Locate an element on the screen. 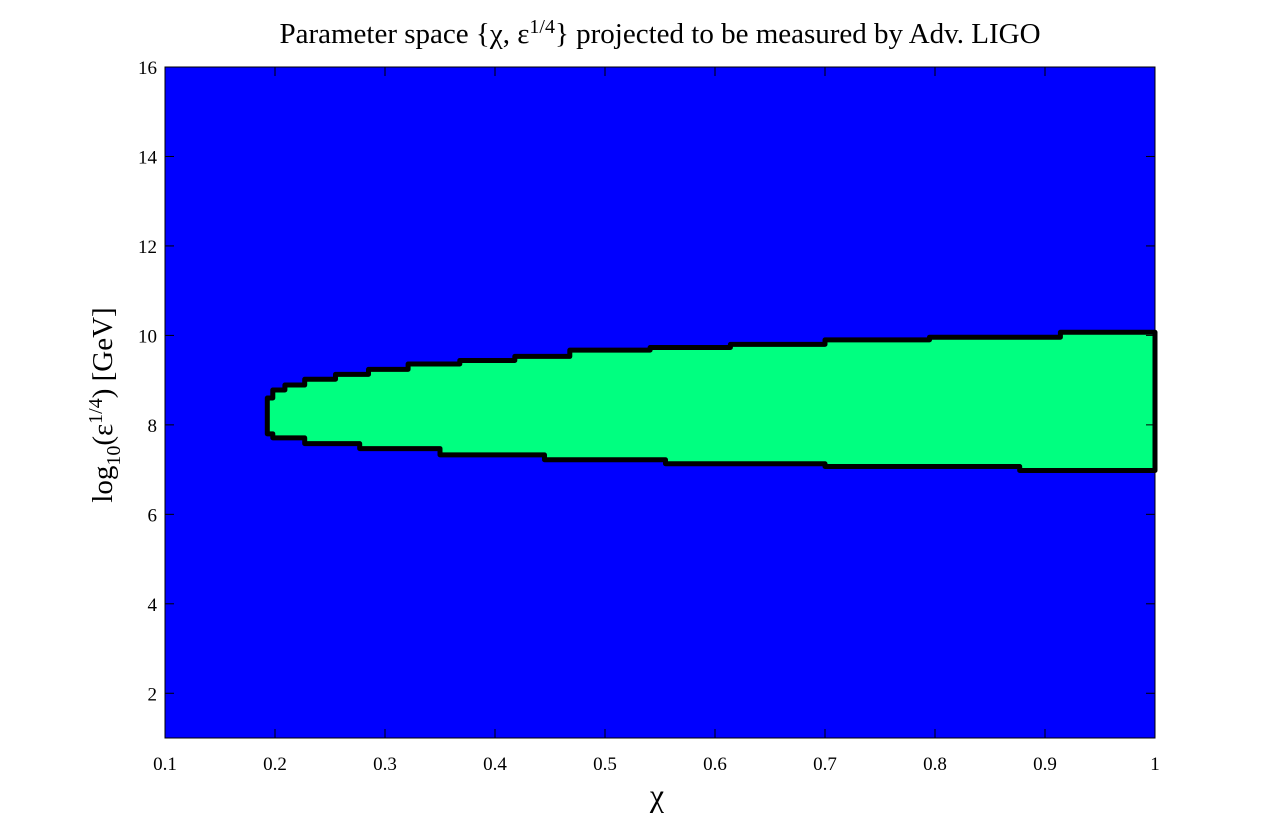 The image size is (1276, 829). x-tick-label: 1 is located at coordinates (1155, 764).